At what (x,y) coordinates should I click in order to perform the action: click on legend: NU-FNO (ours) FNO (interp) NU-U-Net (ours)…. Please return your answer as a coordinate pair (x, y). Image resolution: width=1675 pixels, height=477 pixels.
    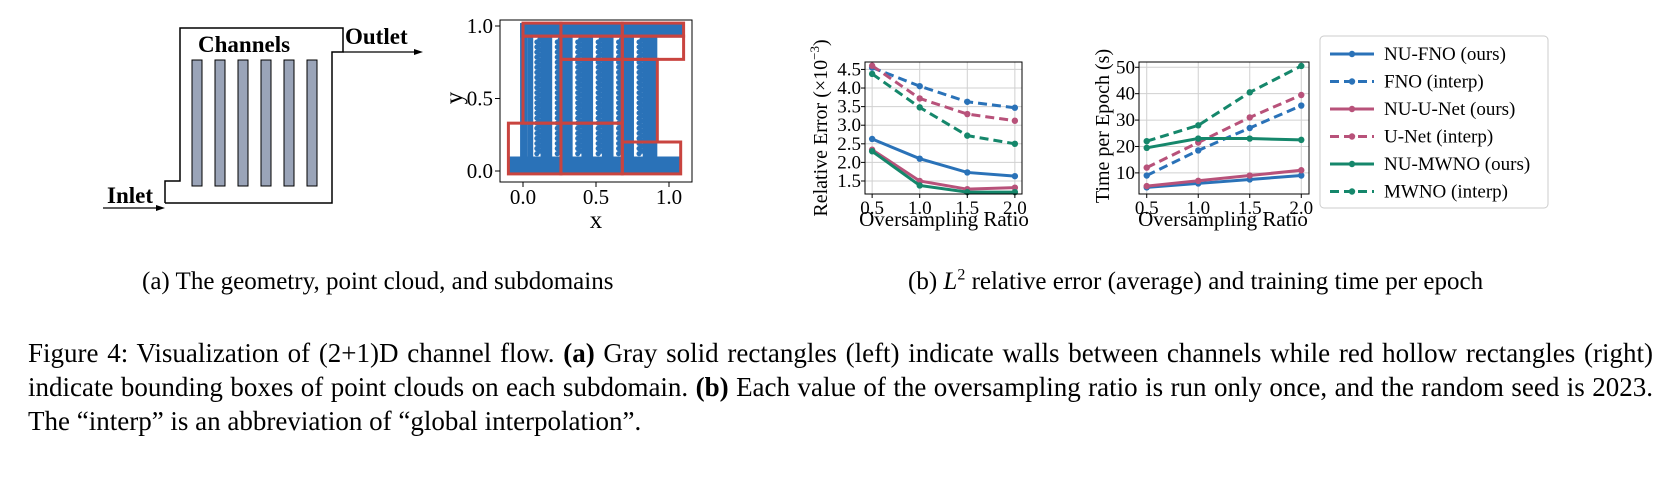
    Looking at the image, I should click on (1434, 122).